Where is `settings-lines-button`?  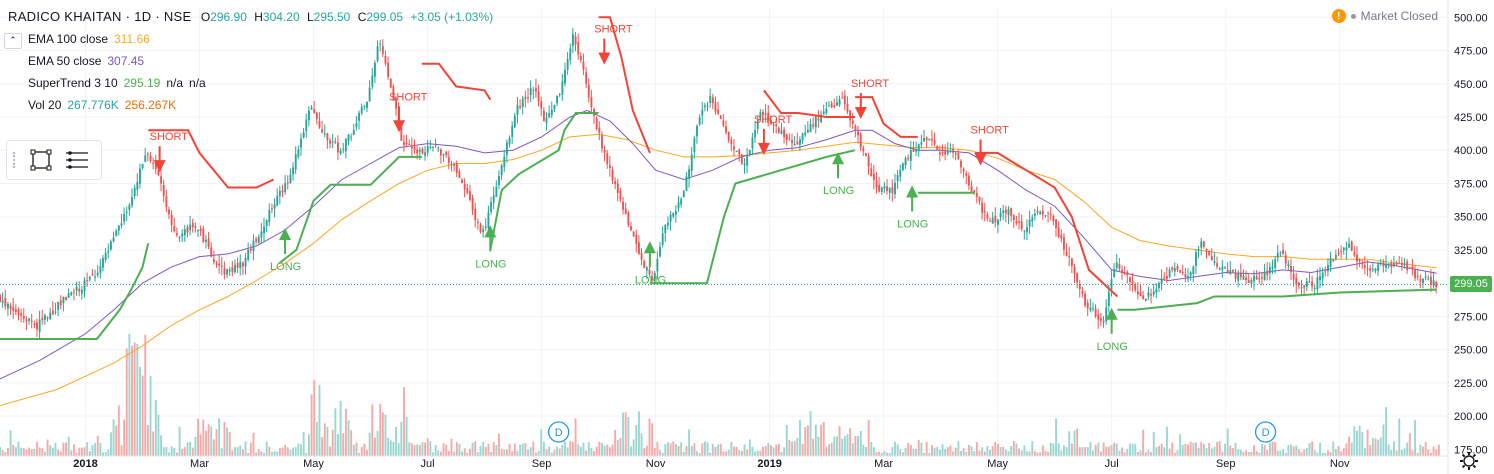 settings-lines-button is located at coordinates (77, 160).